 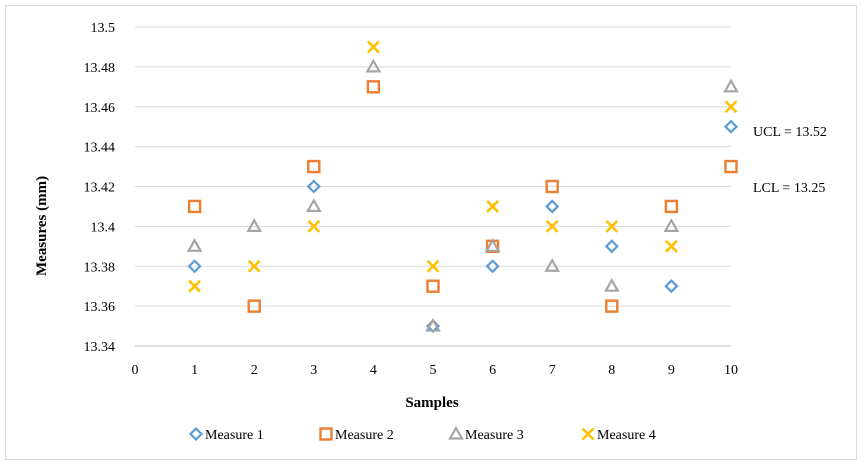 What do you see at coordinates (103, 28) in the screenshot?
I see `y-tick-label: 13.5` at bounding box center [103, 28].